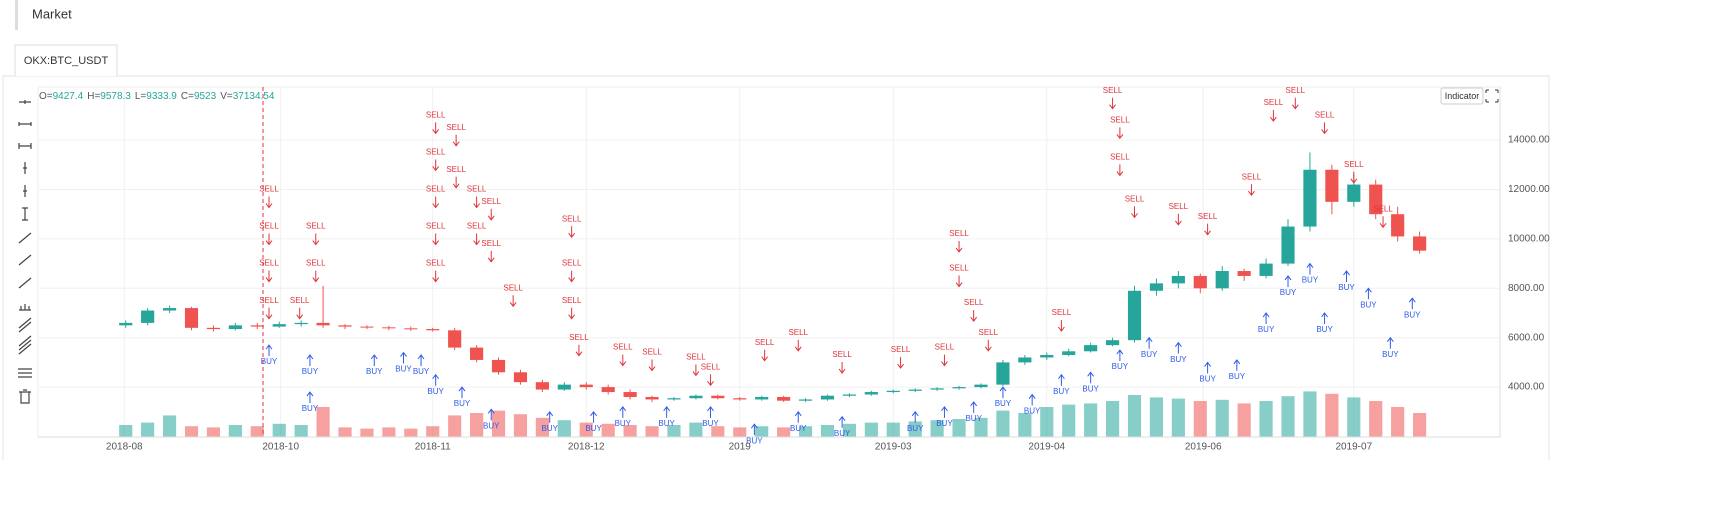 This screenshot has width=1709, height=508. What do you see at coordinates (1492, 96) in the screenshot?
I see `fullscreen-button` at bounding box center [1492, 96].